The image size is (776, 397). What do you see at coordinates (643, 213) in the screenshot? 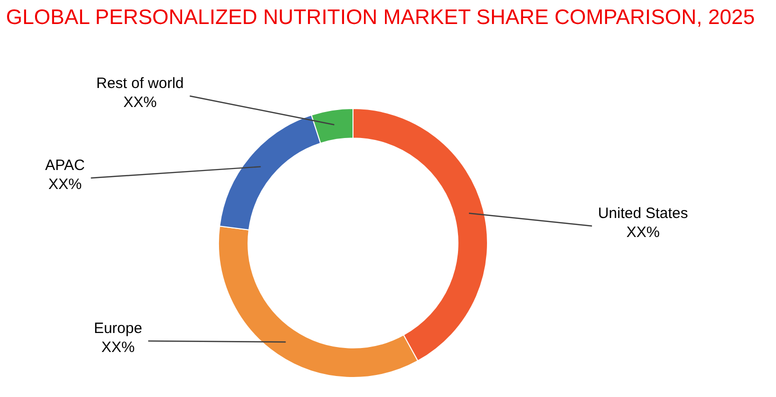
I see `slice-label: United States` at bounding box center [643, 213].